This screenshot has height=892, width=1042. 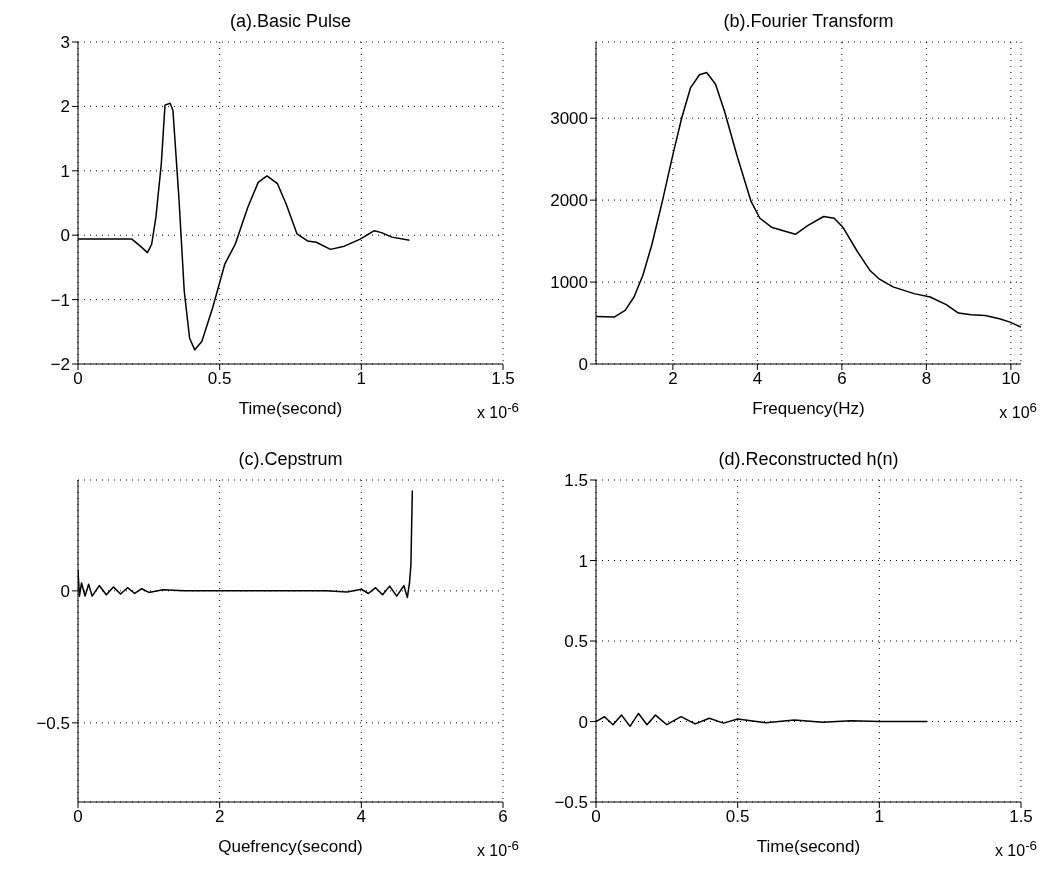 What do you see at coordinates (290, 846) in the screenshot?
I see `x-axis-title: Quefrency(second)` at bounding box center [290, 846].